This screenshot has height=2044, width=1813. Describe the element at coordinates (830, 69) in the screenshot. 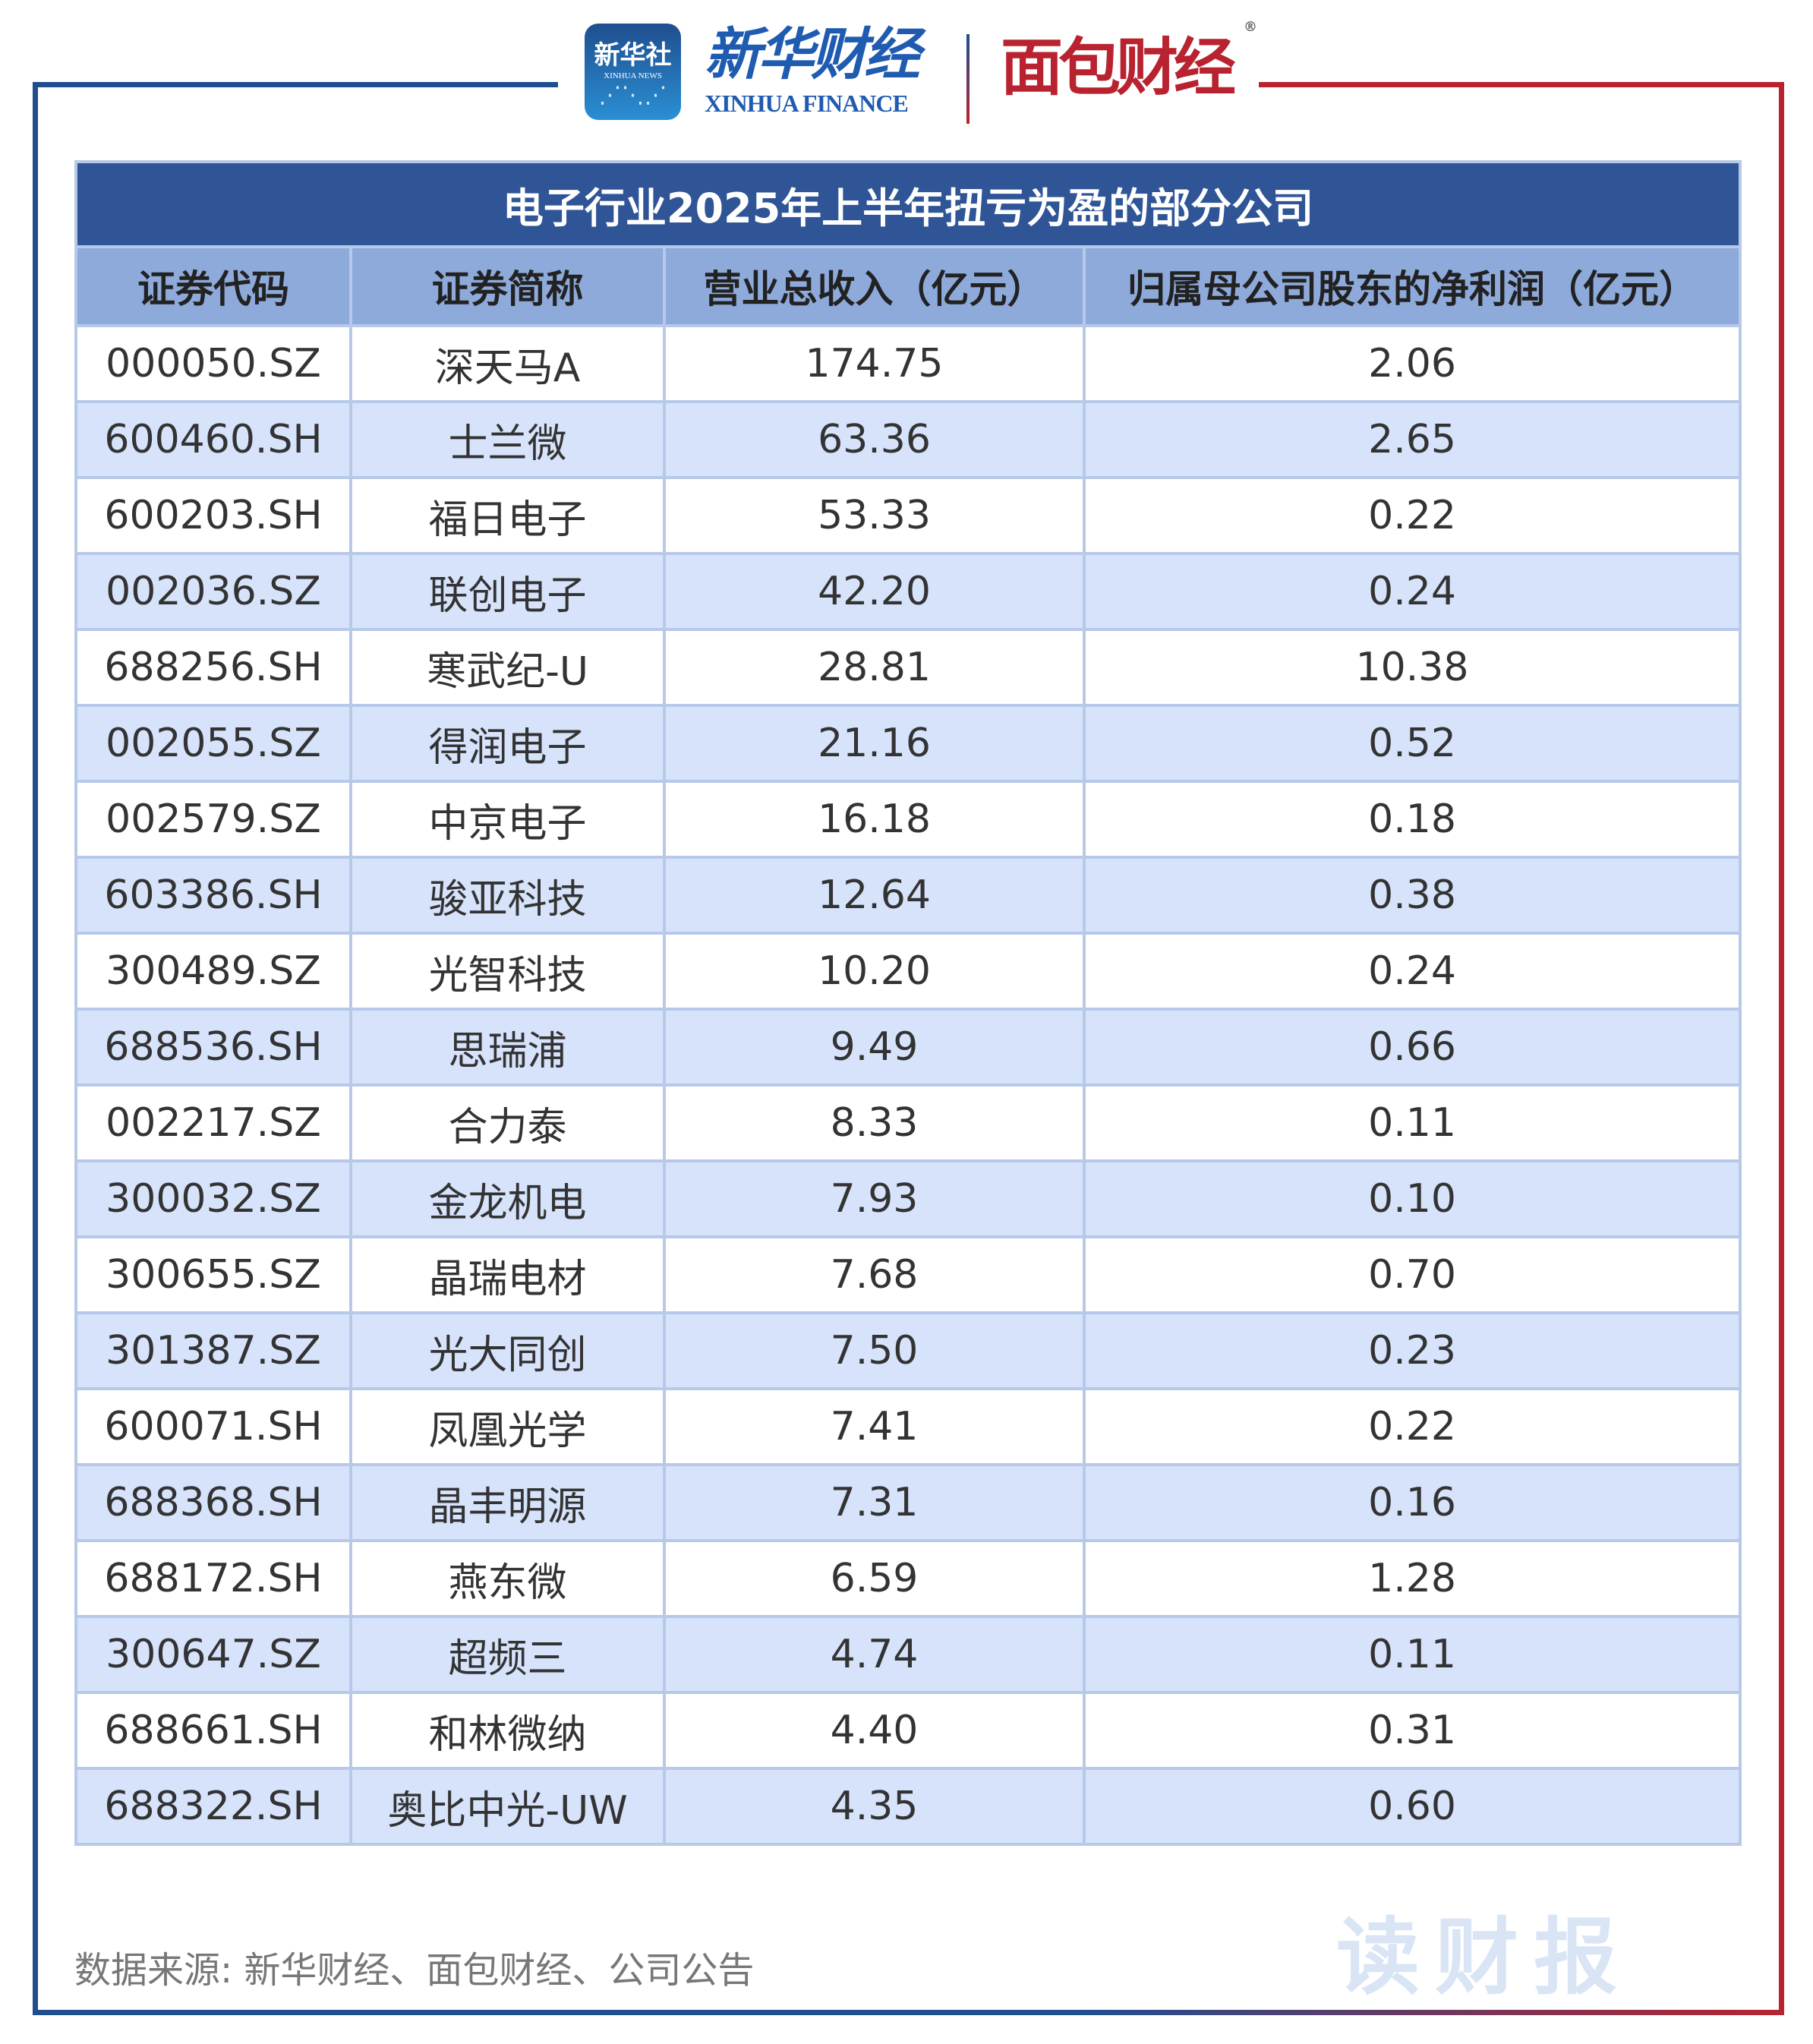

I see `xinhua-finance-logo: 新华财经 XINHUA FINANCE` at that location.